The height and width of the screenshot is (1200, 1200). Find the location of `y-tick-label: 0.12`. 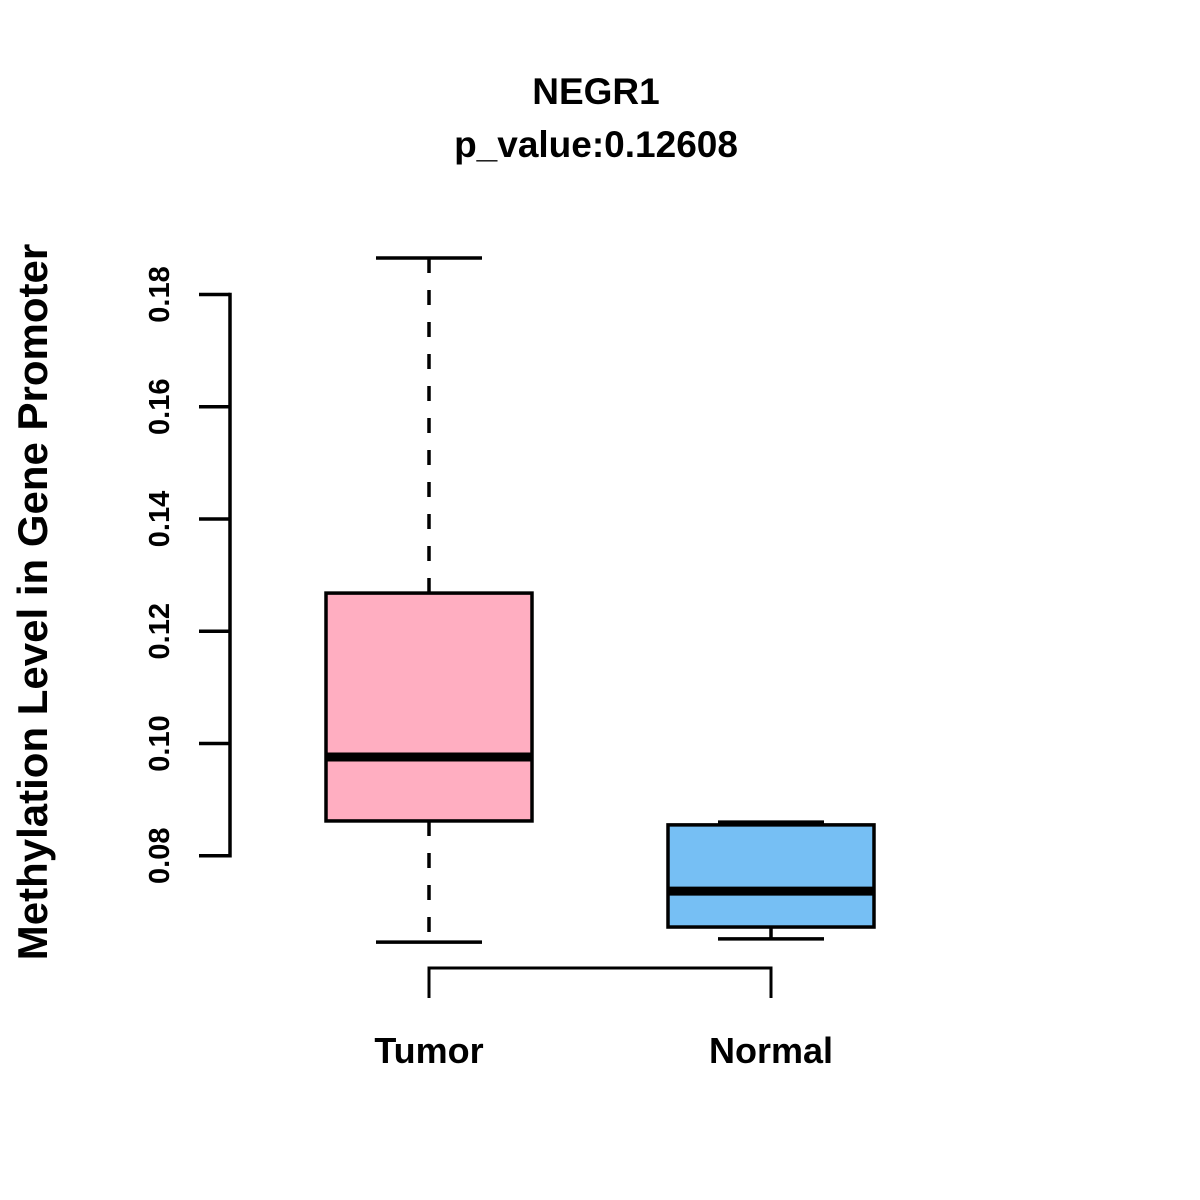

y-tick-label: 0.12 is located at coordinates (160, 631).